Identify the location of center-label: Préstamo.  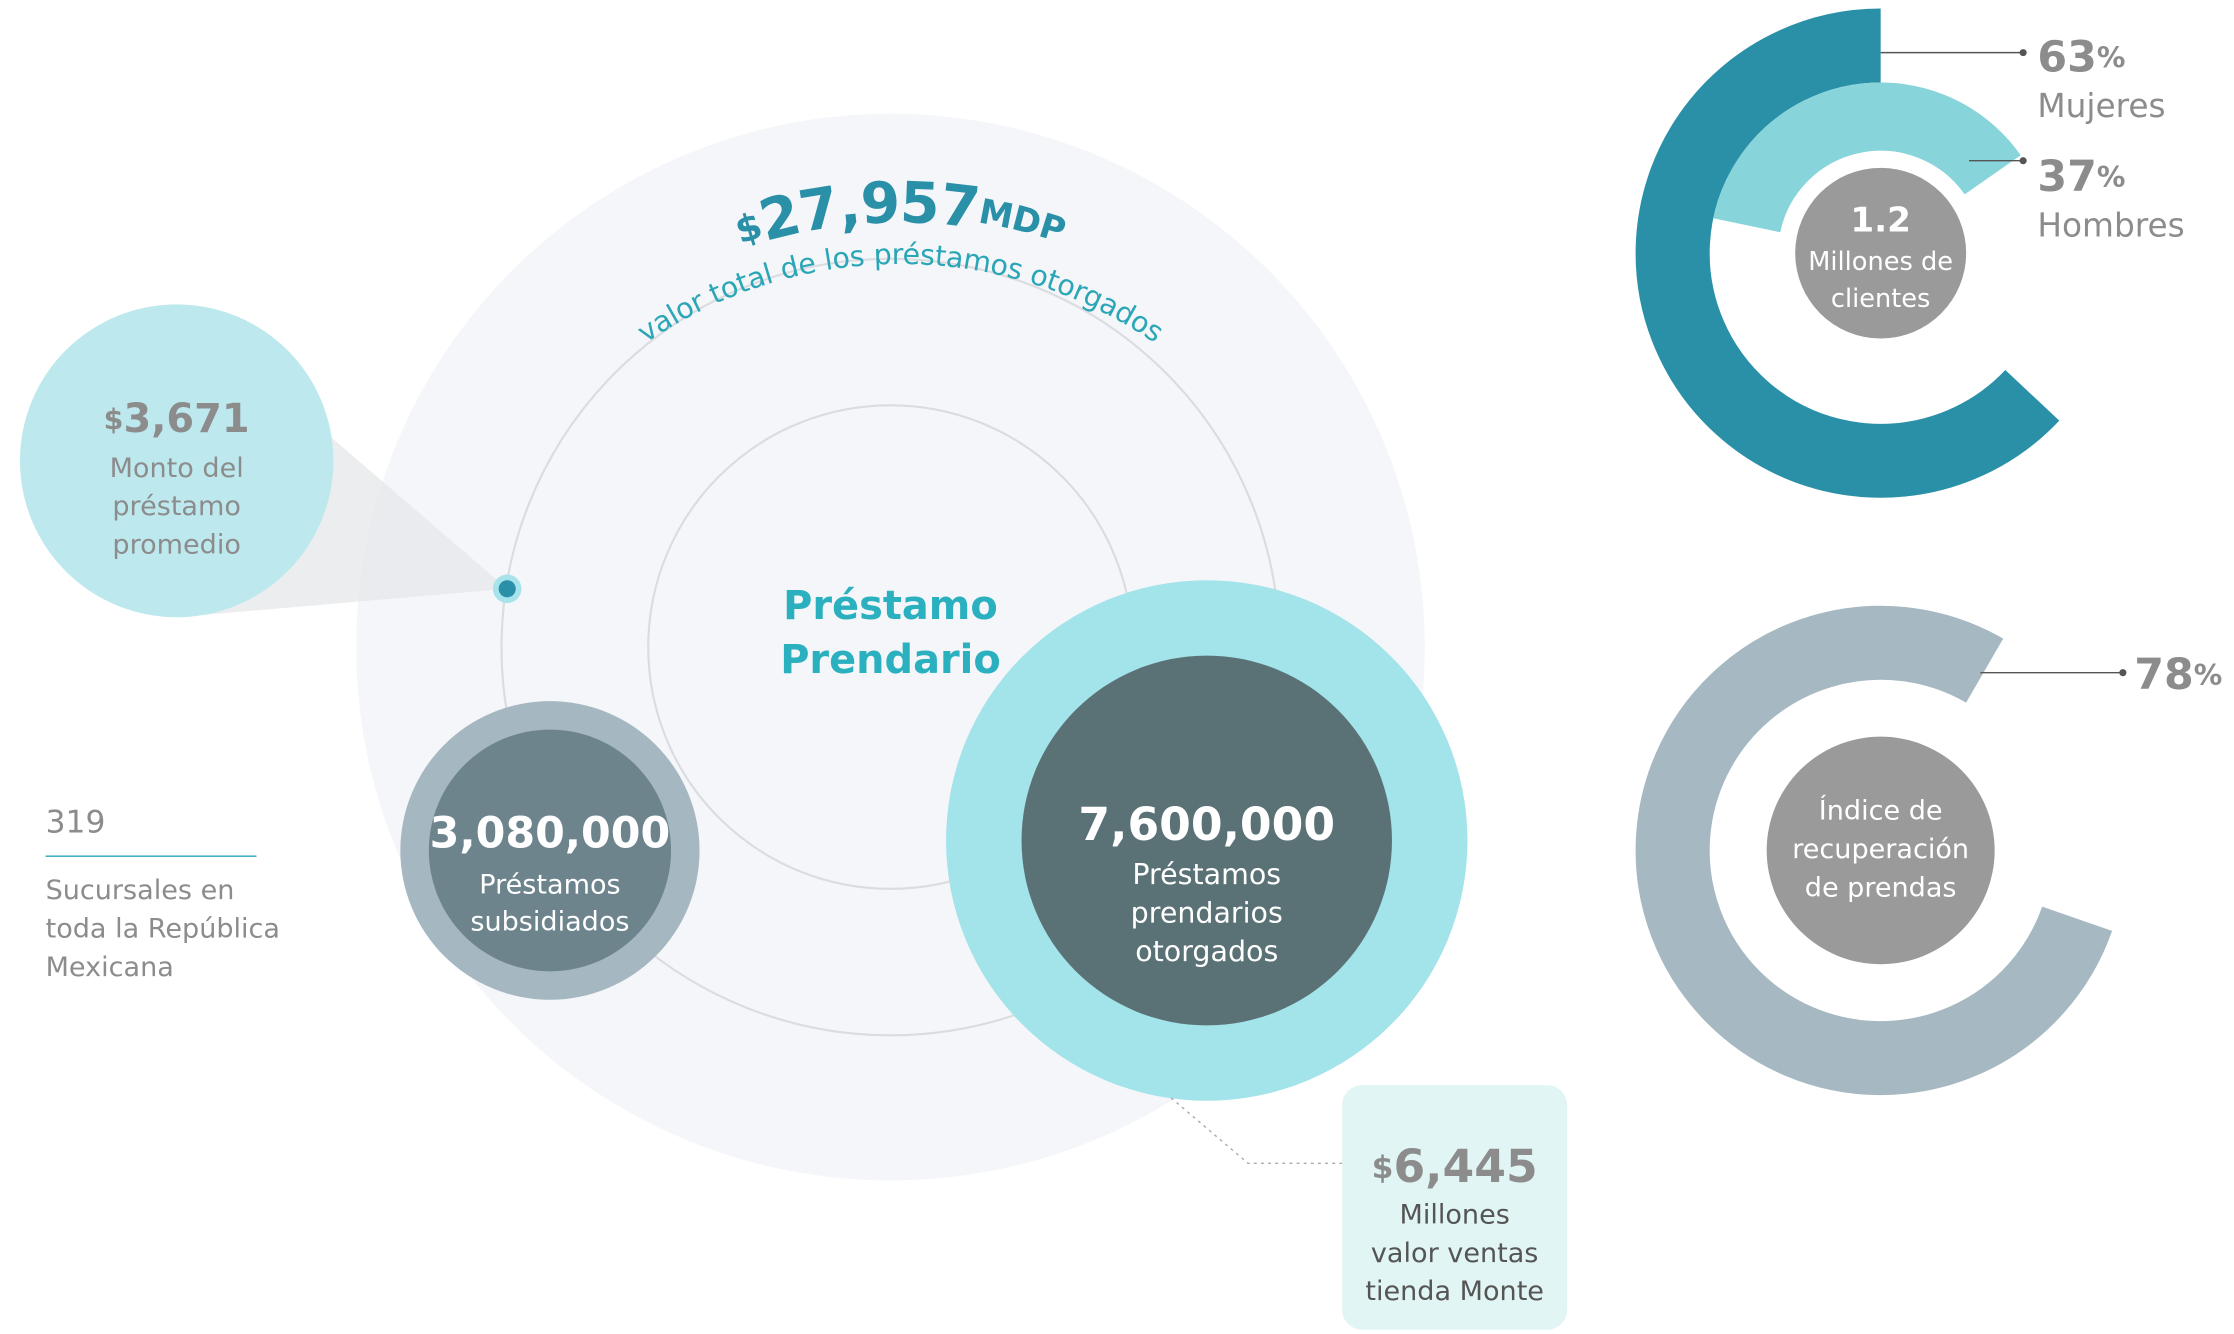
(890, 606).